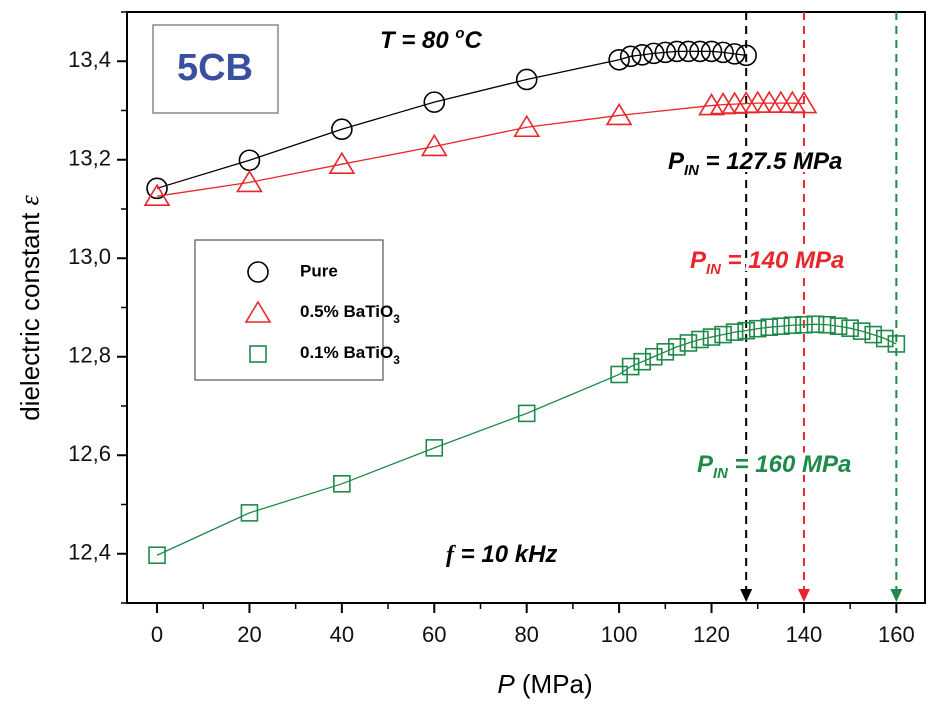 This screenshot has height=705, width=935. What do you see at coordinates (29, 199) in the screenshot?
I see `text-part: ε` at bounding box center [29, 199].